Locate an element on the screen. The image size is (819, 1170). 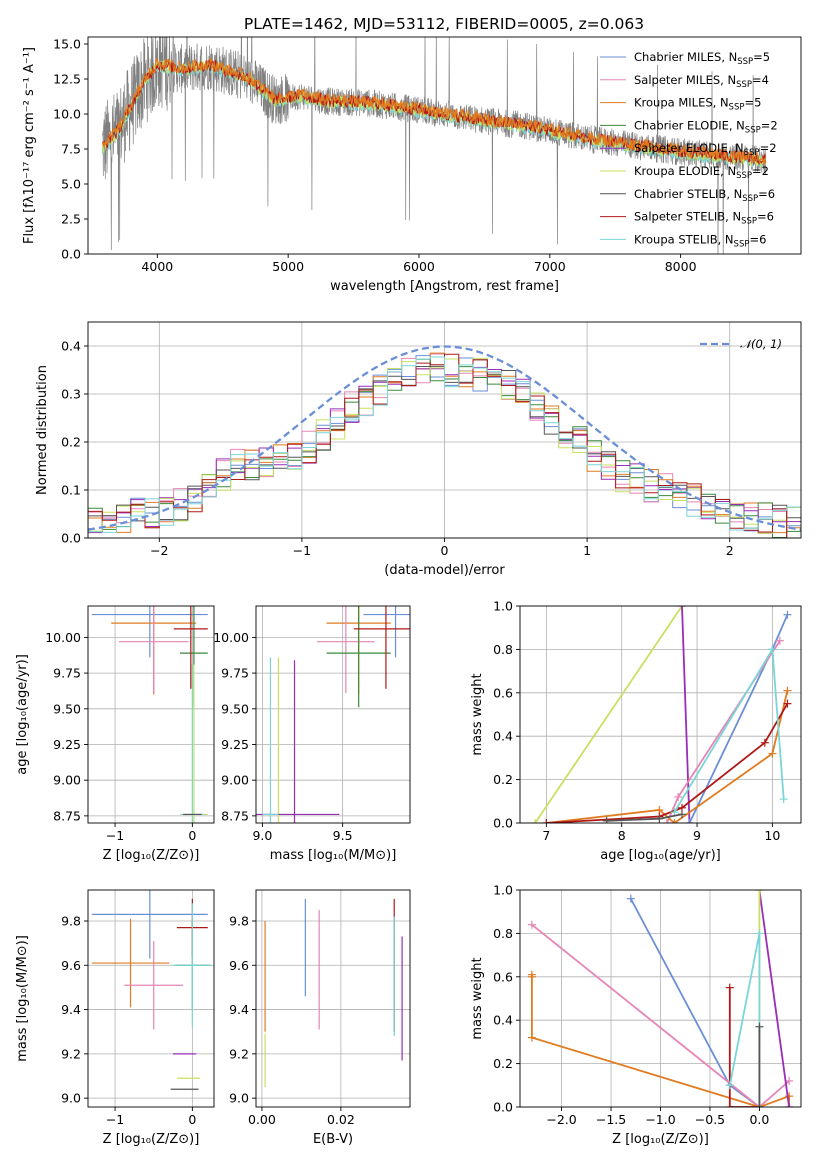
x-axis-label: E(B-V) is located at coordinates (333, 1139).